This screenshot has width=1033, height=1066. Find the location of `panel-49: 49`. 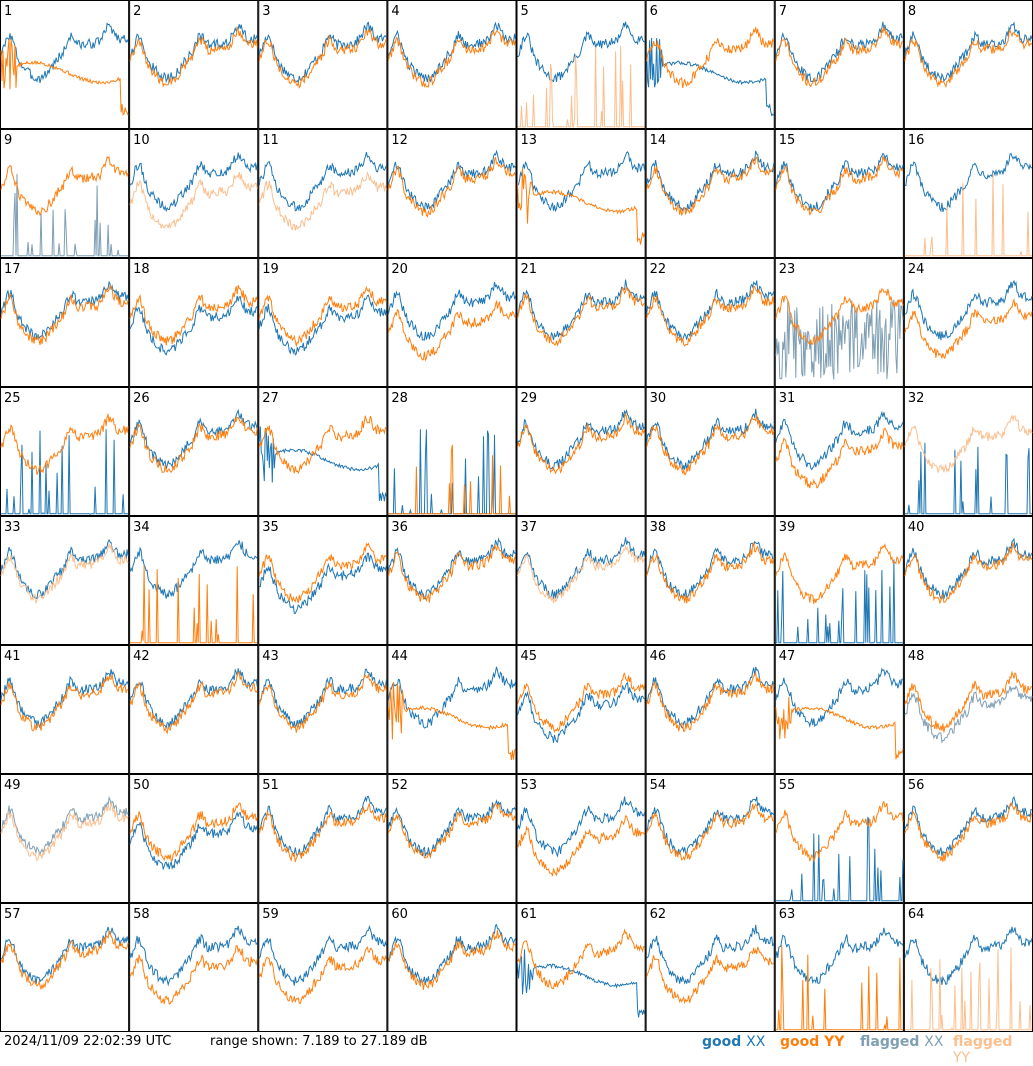

panel-49: 49 is located at coordinates (65, 838).